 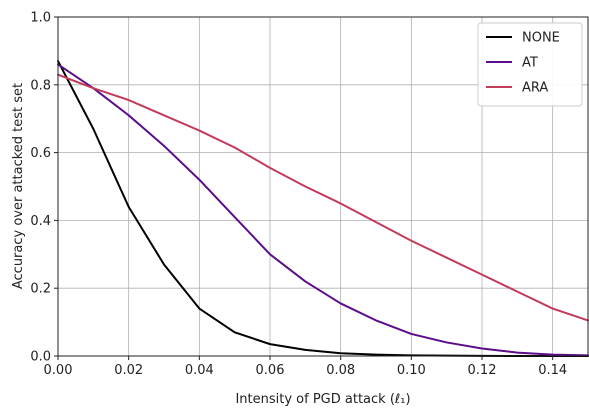 I want to click on x-tick-label: 0.14, so click(x=552, y=370).